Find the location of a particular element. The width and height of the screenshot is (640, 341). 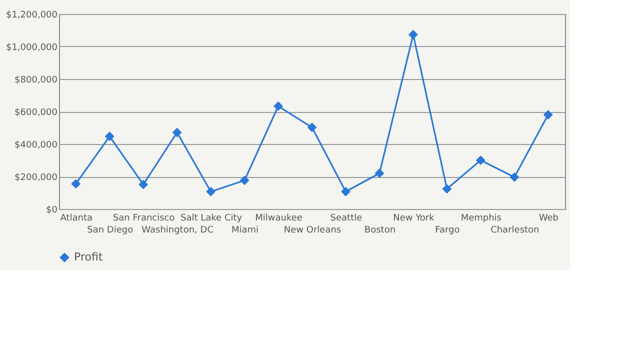

legend-label: Profit is located at coordinates (89, 257).